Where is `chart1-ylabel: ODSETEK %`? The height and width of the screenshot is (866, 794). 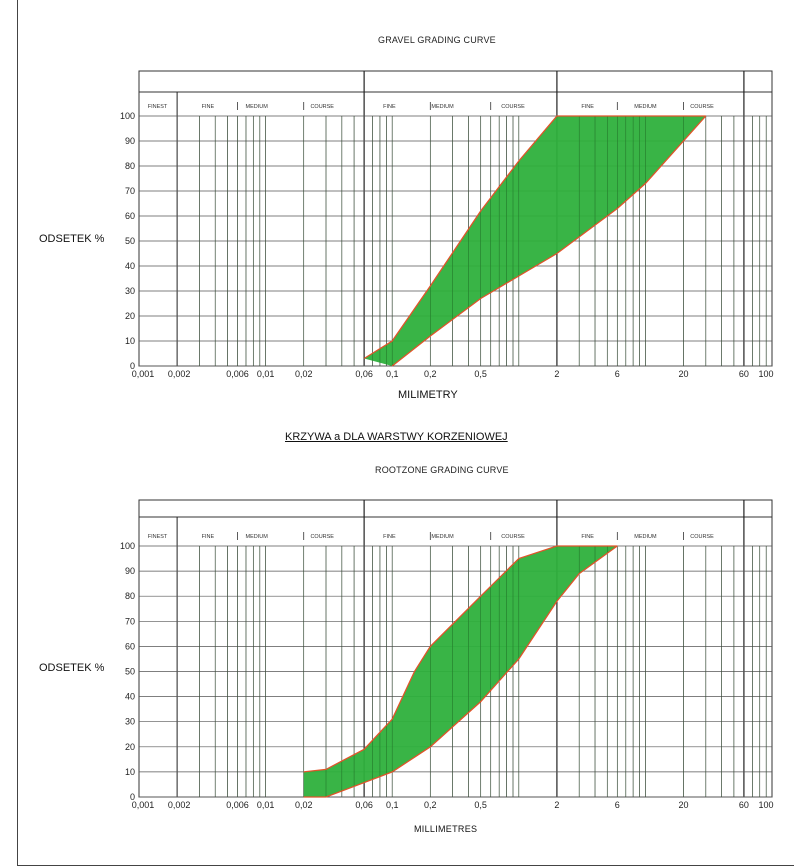 chart1-ylabel: ODSETEK % is located at coordinates (72, 239).